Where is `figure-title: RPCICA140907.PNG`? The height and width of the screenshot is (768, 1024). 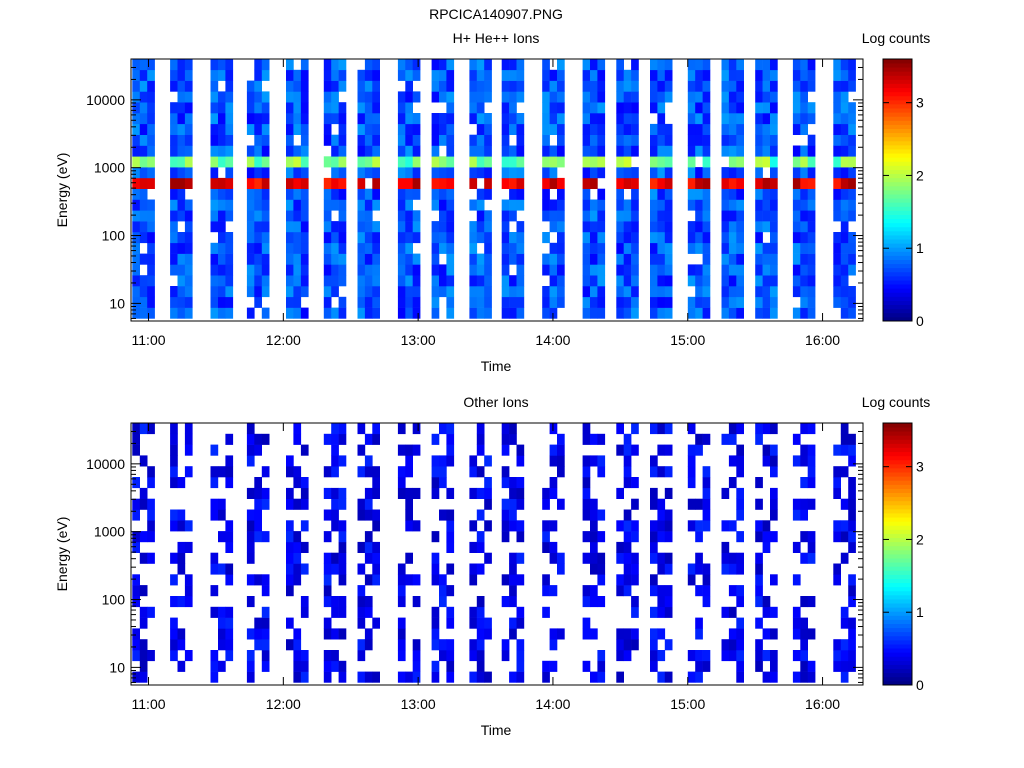 figure-title: RPCICA140907.PNG is located at coordinates (496, 14).